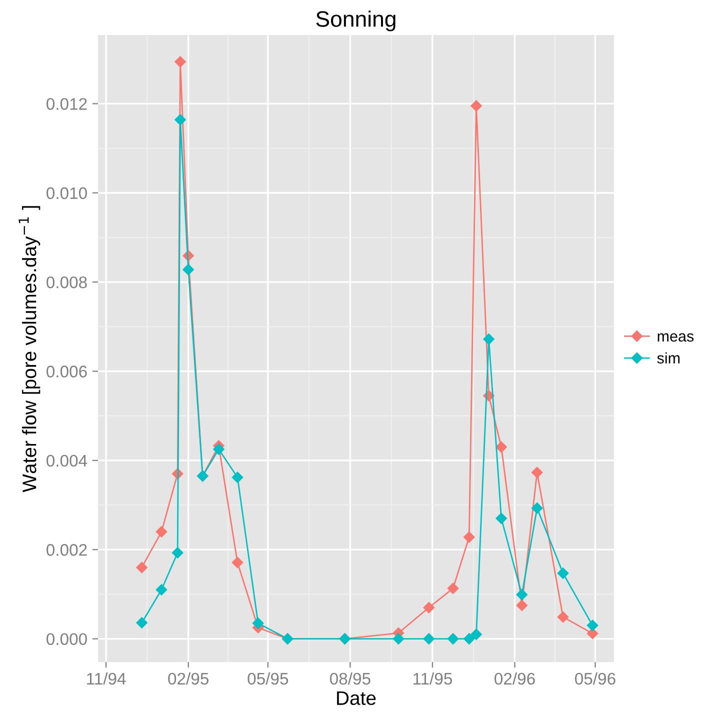 Image resolution: width=710 pixels, height=724 pixels. I want to click on legend-label: meas, so click(676, 337).